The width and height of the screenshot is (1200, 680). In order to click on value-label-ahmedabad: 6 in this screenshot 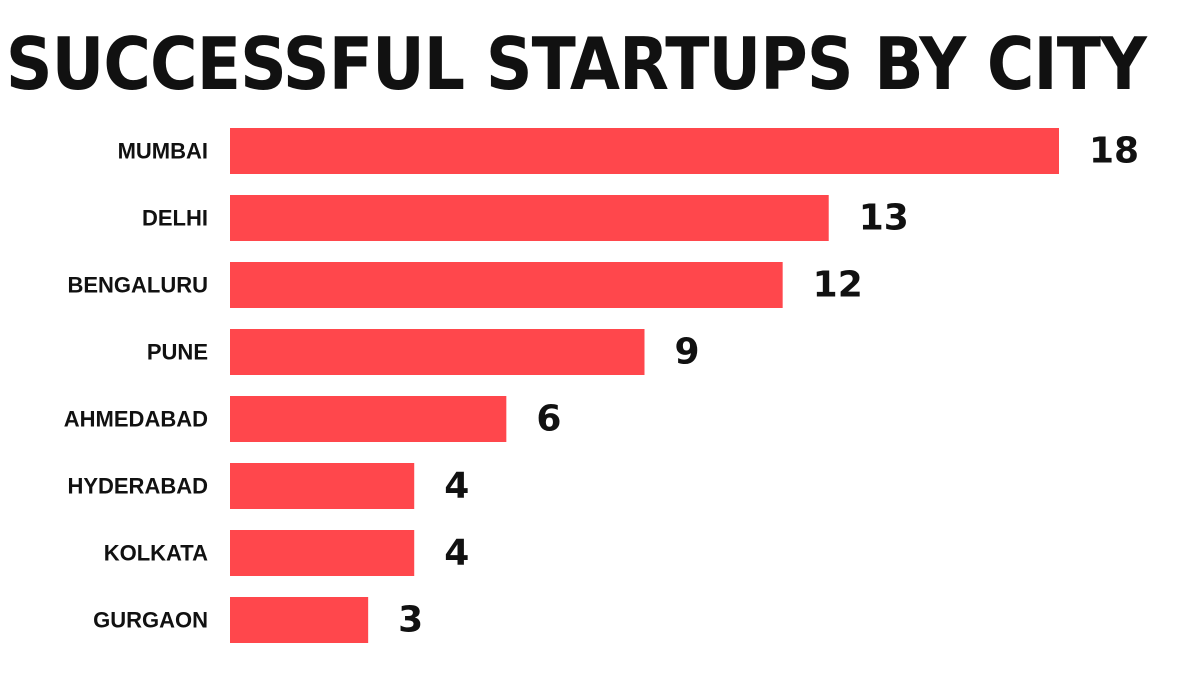, I will do `click(548, 419)`.